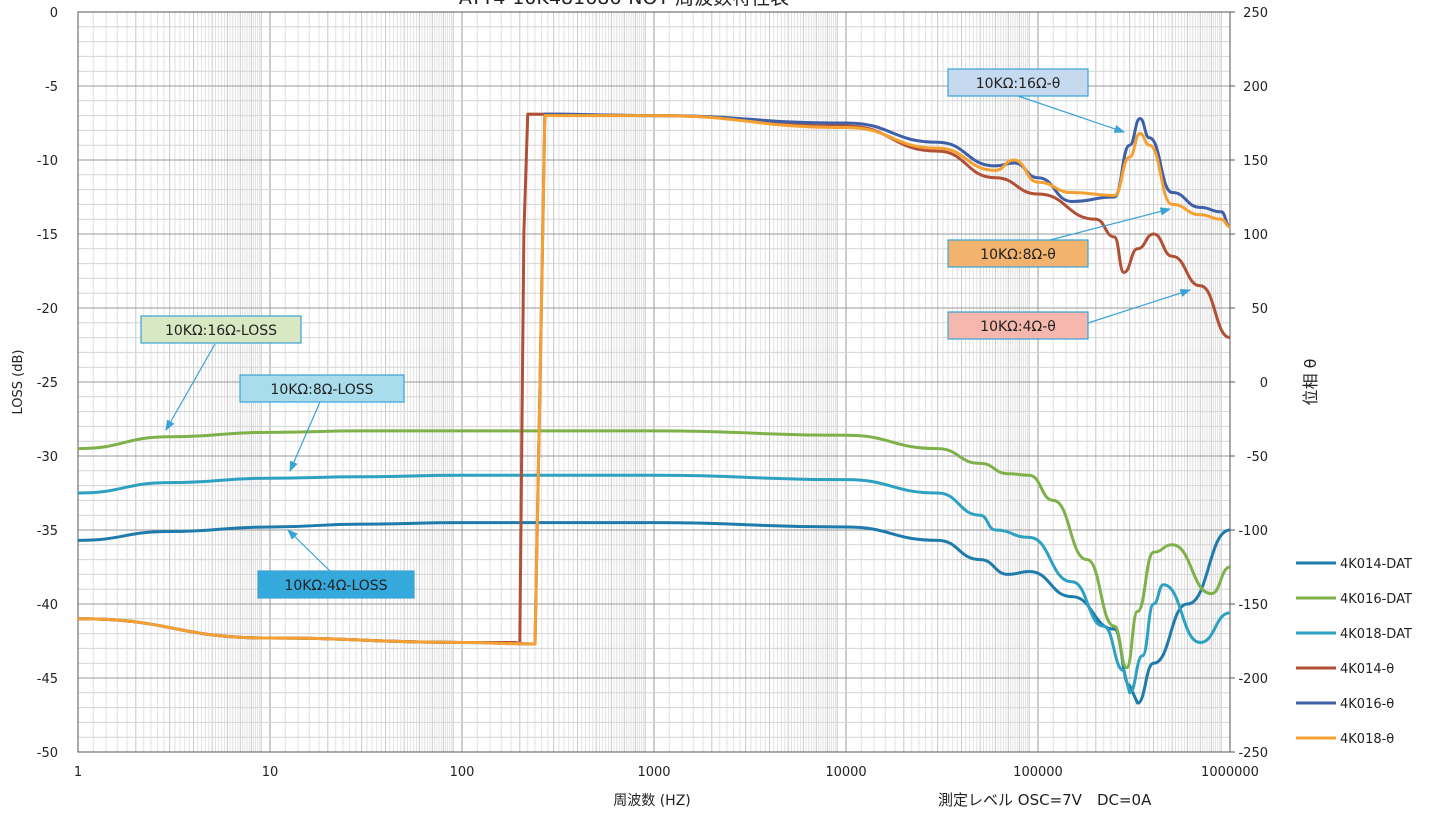 This screenshot has height=814, width=1442. What do you see at coordinates (653, 772) in the screenshot?
I see `x-tick-label: 1000` at bounding box center [653, 772].